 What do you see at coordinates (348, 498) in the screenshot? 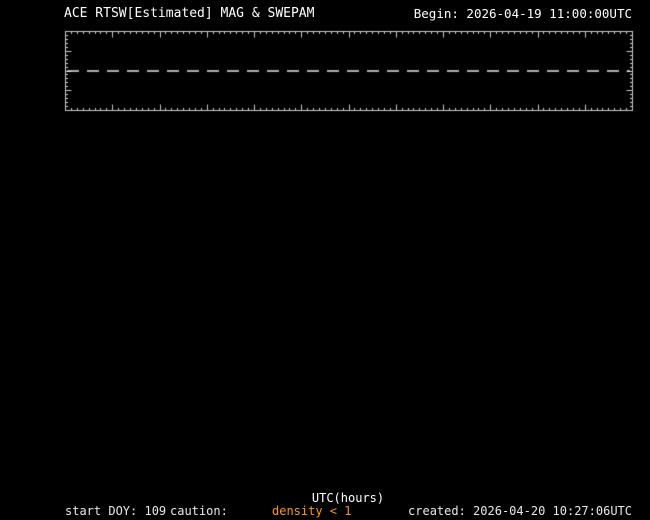
I see `x-axis-title: UTC(hours)` at bounding box center [348, 498].